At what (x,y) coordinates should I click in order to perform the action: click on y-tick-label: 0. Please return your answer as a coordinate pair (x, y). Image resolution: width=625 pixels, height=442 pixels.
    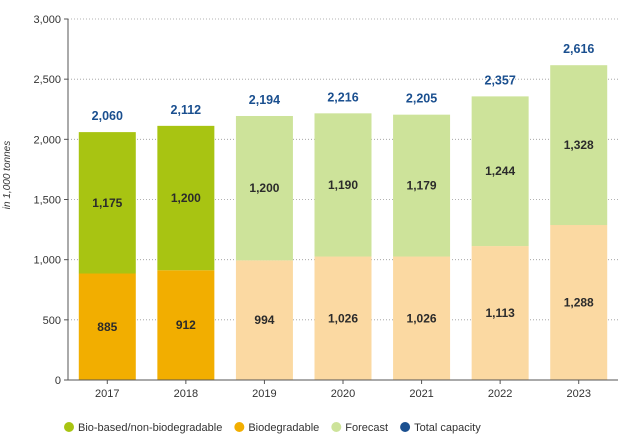
    Looking at the image, I should click on (58, 381).